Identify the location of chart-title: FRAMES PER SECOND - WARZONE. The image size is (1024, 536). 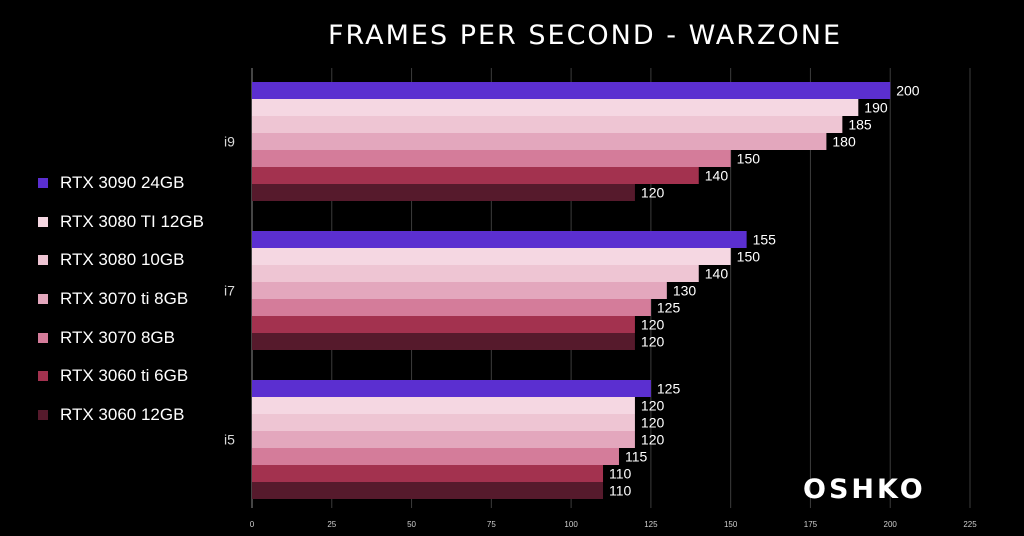
(585, 35).